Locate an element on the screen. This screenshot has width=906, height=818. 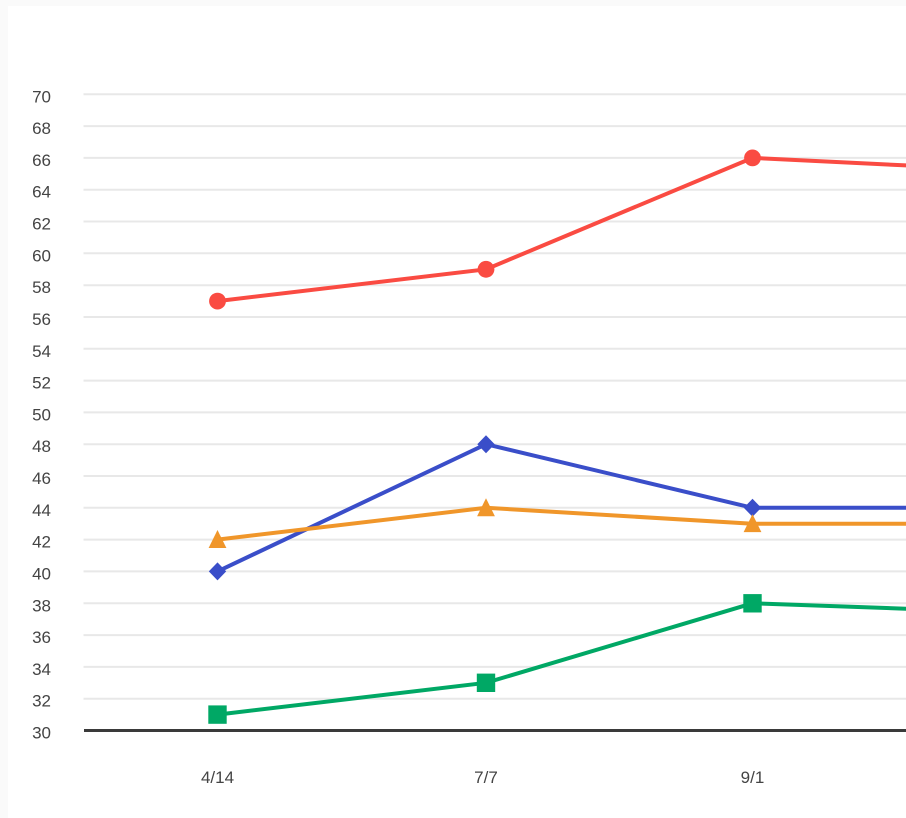
svg-text: 4/14 is located at coordinates (217, 777).